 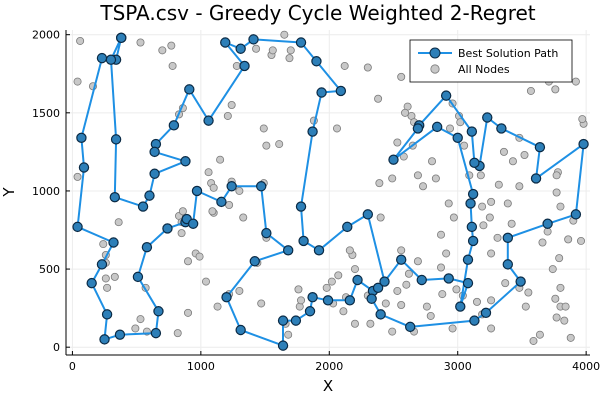 I want to click on y-tick-label: 500, so click(x=49, y=269).